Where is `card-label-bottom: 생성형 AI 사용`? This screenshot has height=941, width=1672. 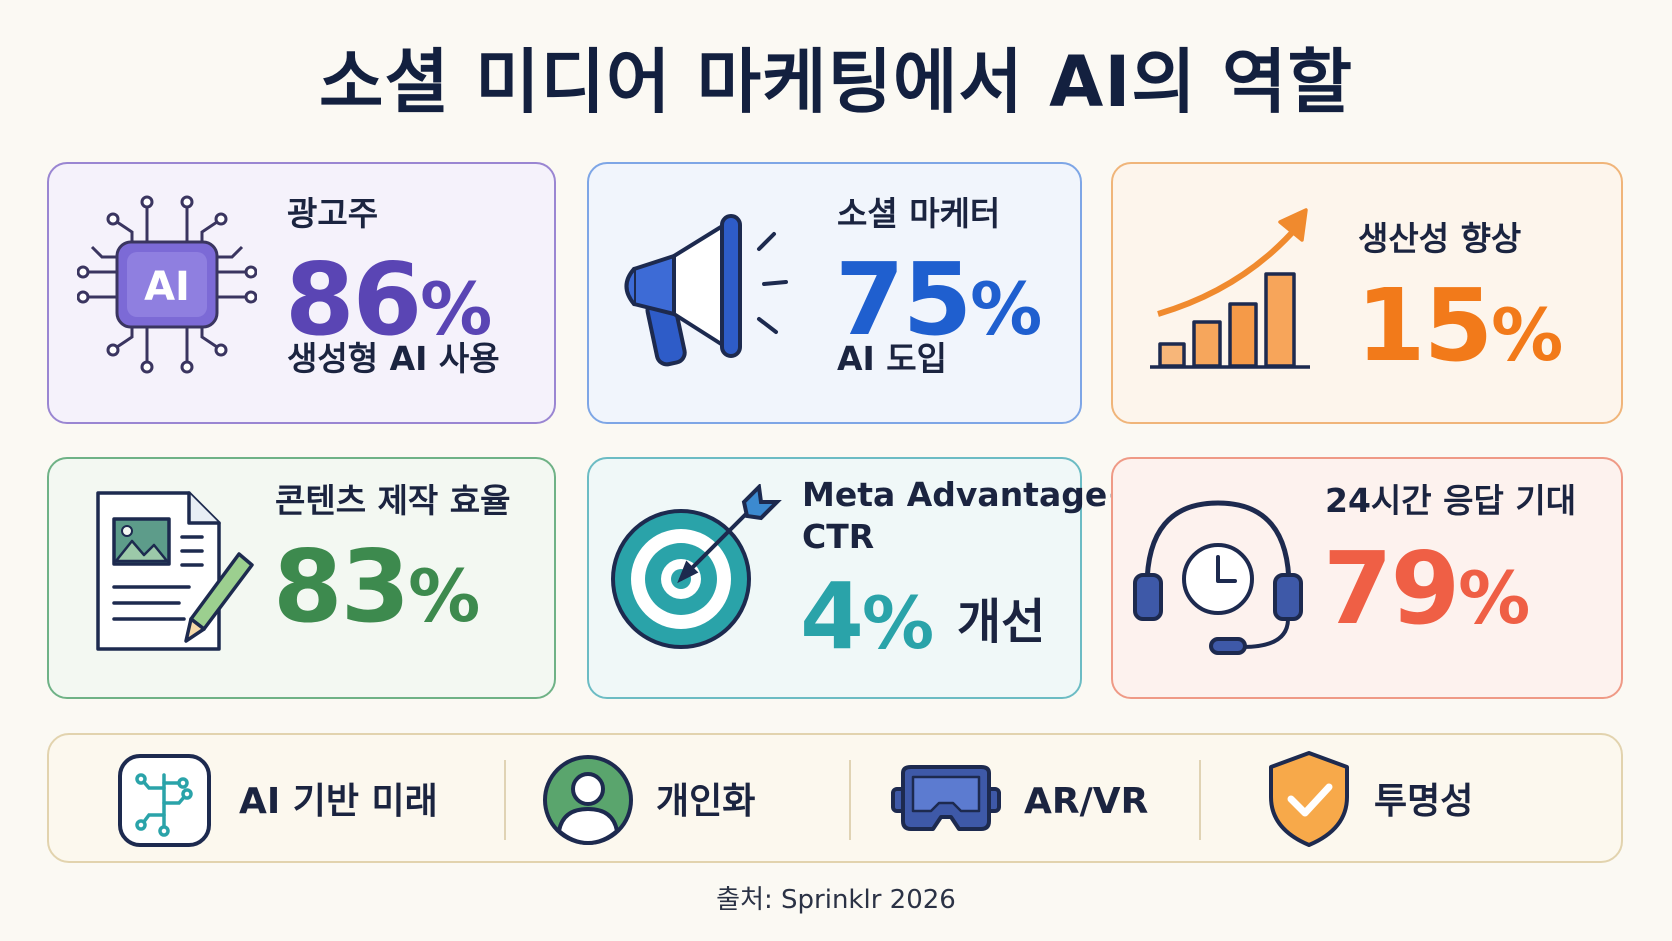 card-label-bottom: 생성형 AI 사용 is located at coordinates (393, 358).